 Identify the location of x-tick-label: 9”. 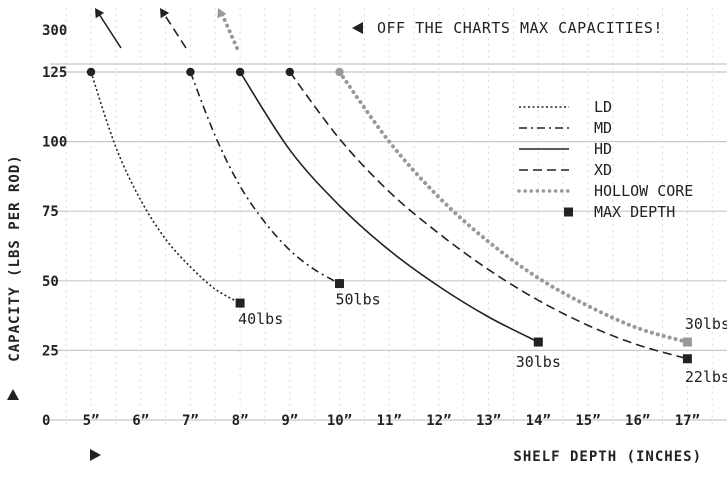
(289, 421).